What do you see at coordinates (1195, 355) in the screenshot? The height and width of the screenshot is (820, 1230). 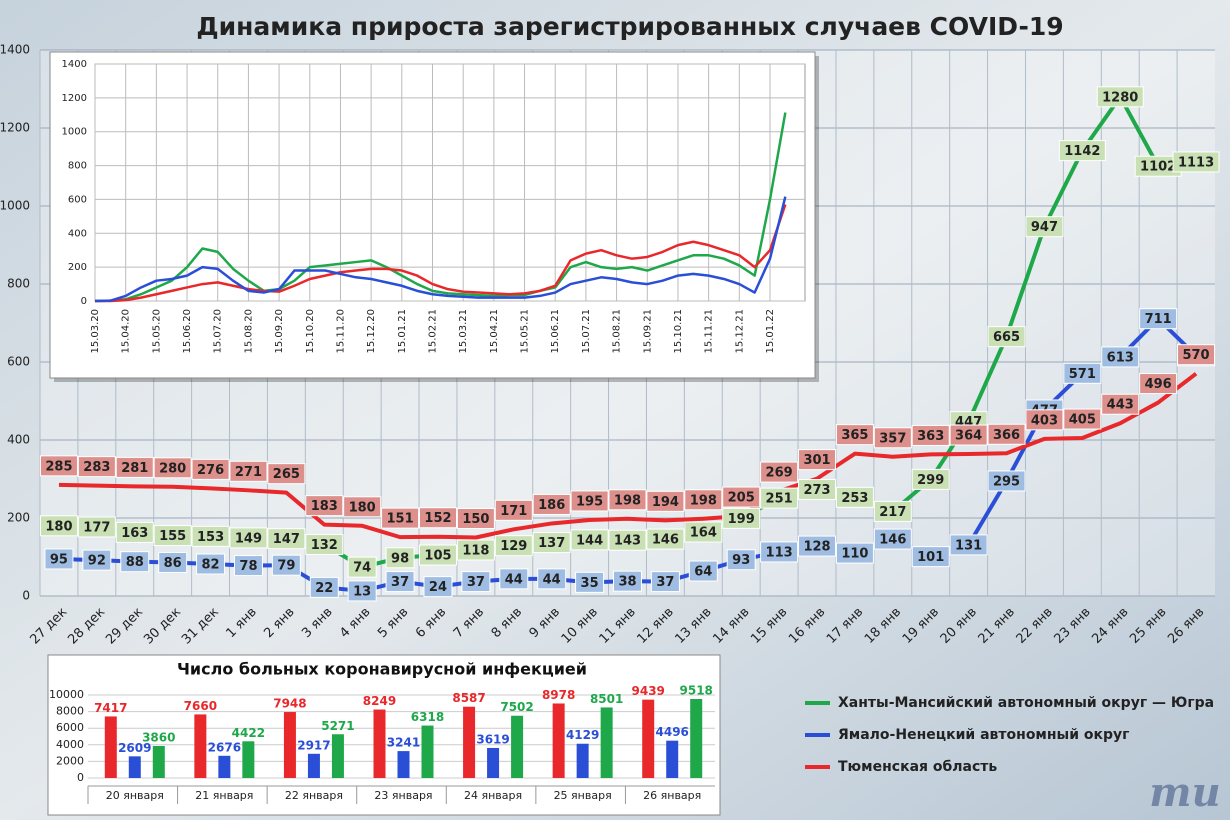 I see `data-label: 570` at bounding box center [1195, 355].